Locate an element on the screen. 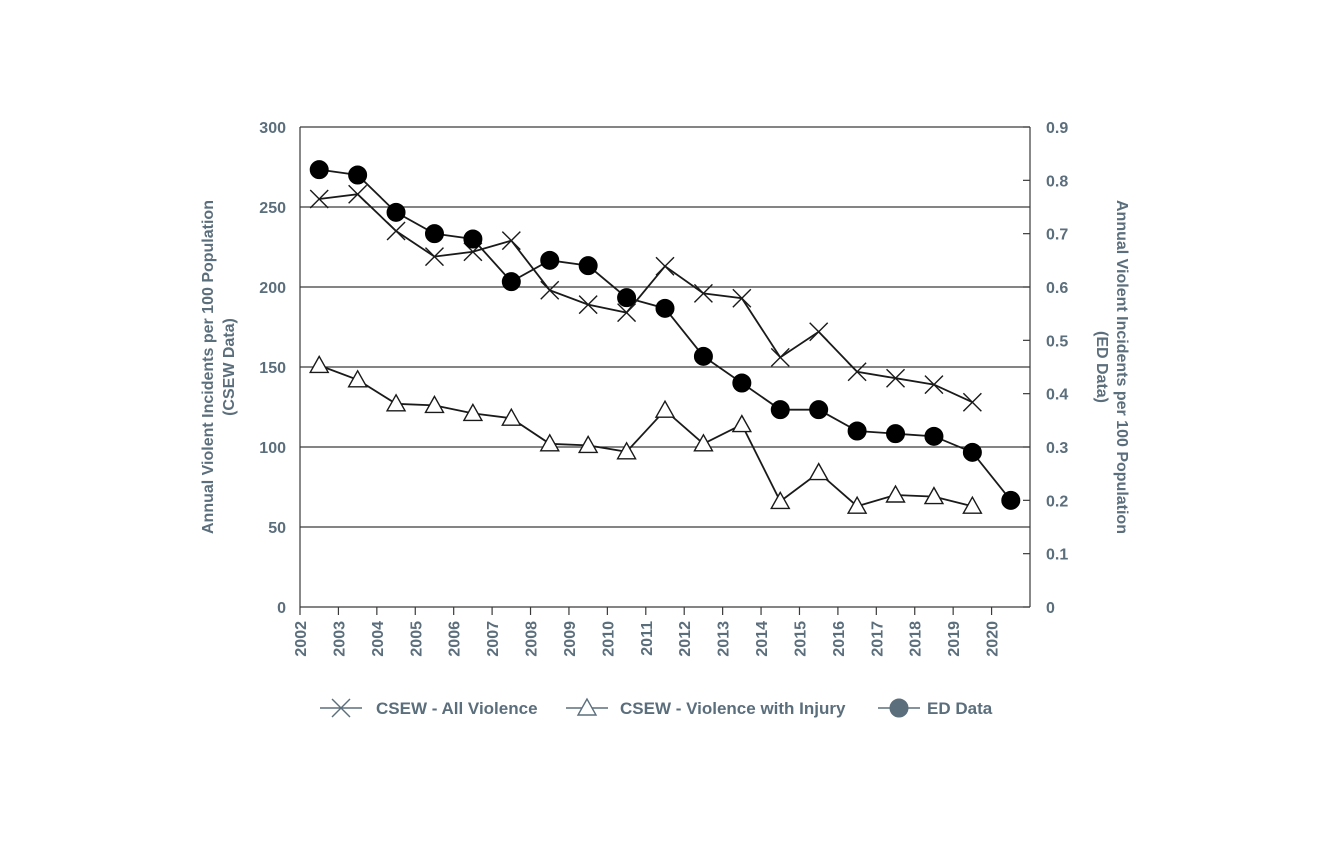 Image resolution: width=1336 pixels, height=852 pixels. x-tick-label: 2006 is located at coordinates (455, 639).